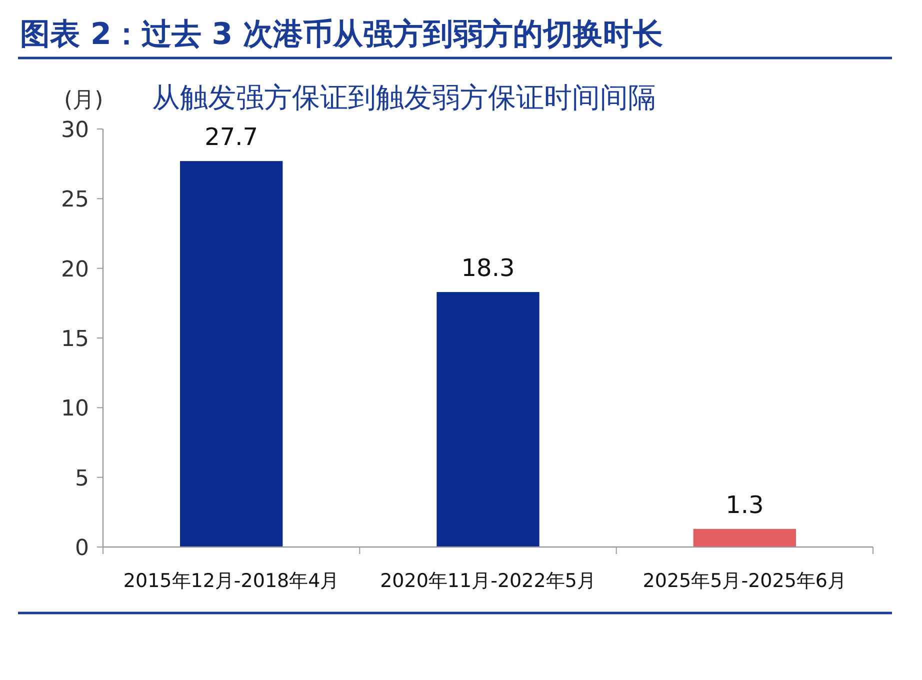  I want to click on y-tick-label: 15, so click(75, 339).